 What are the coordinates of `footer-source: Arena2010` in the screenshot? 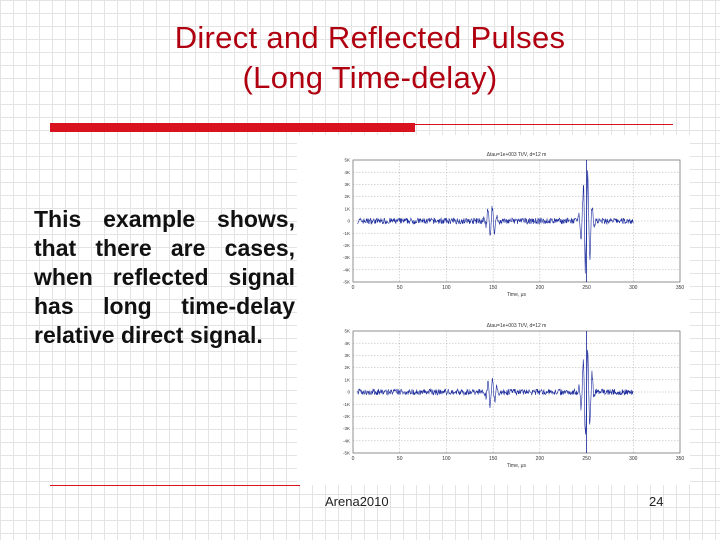 It's located at (357, 501).